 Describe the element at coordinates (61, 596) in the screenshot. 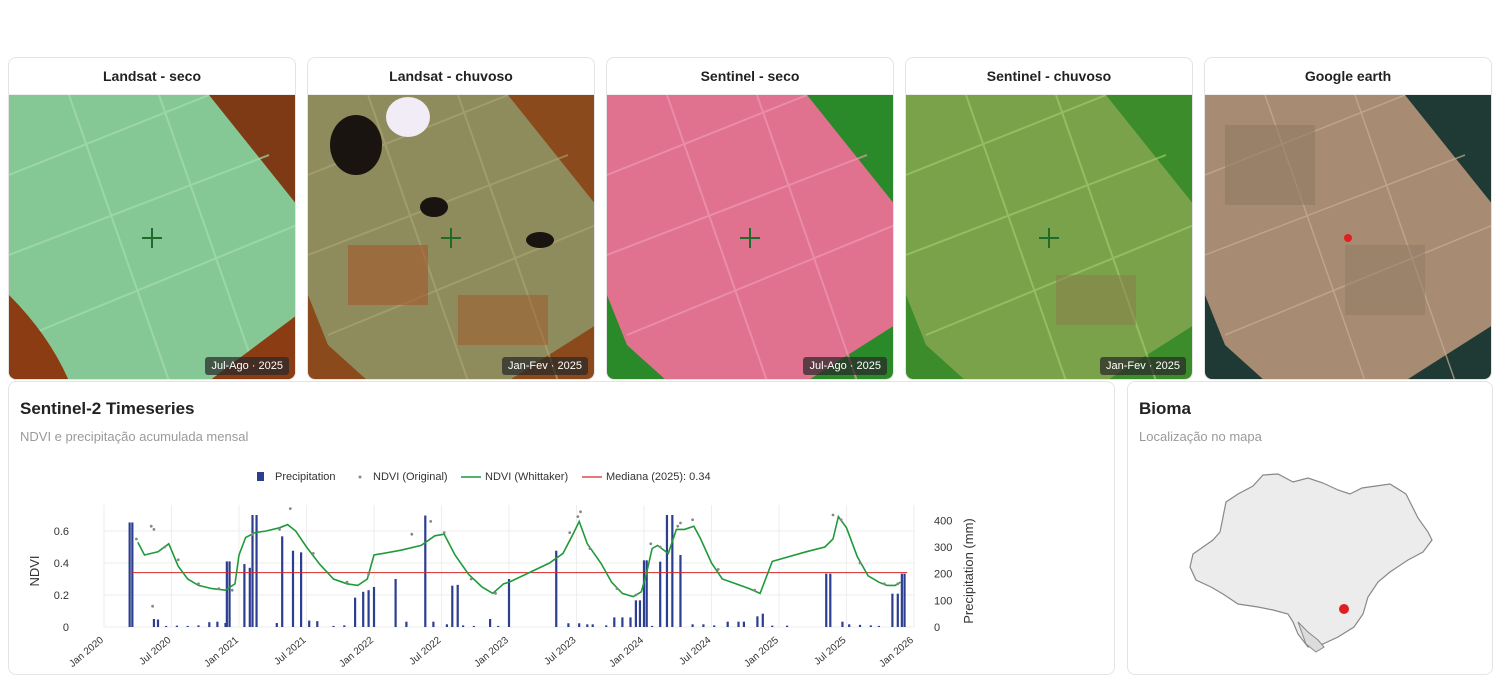

I see `y-tick-label: 0.2` at that location.